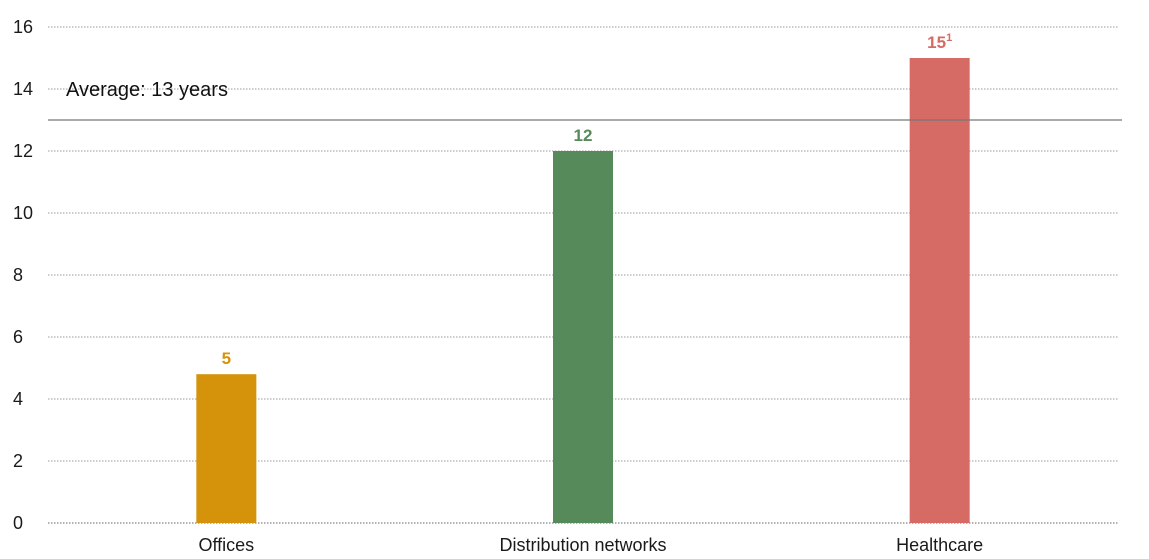 This screenshot has height=559, width=1149. Describe the element at coordinates (18, 337) in the screenshot. I see `y-tick-label: 6` at that location.